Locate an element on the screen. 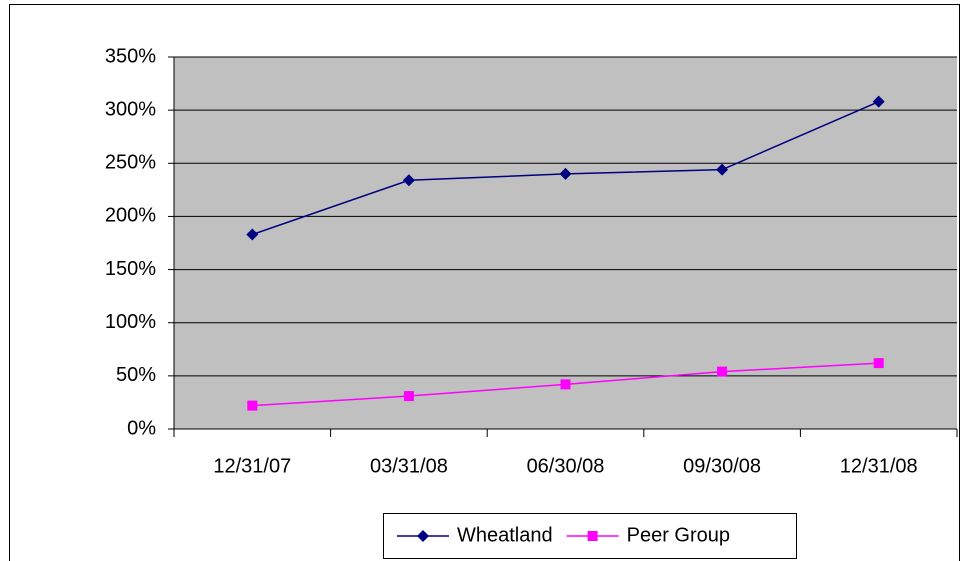 Image resolution: width=961 pixels, height=561 pixels. x-tick-label: 09/30/08 is located at coordinates (722, 466).